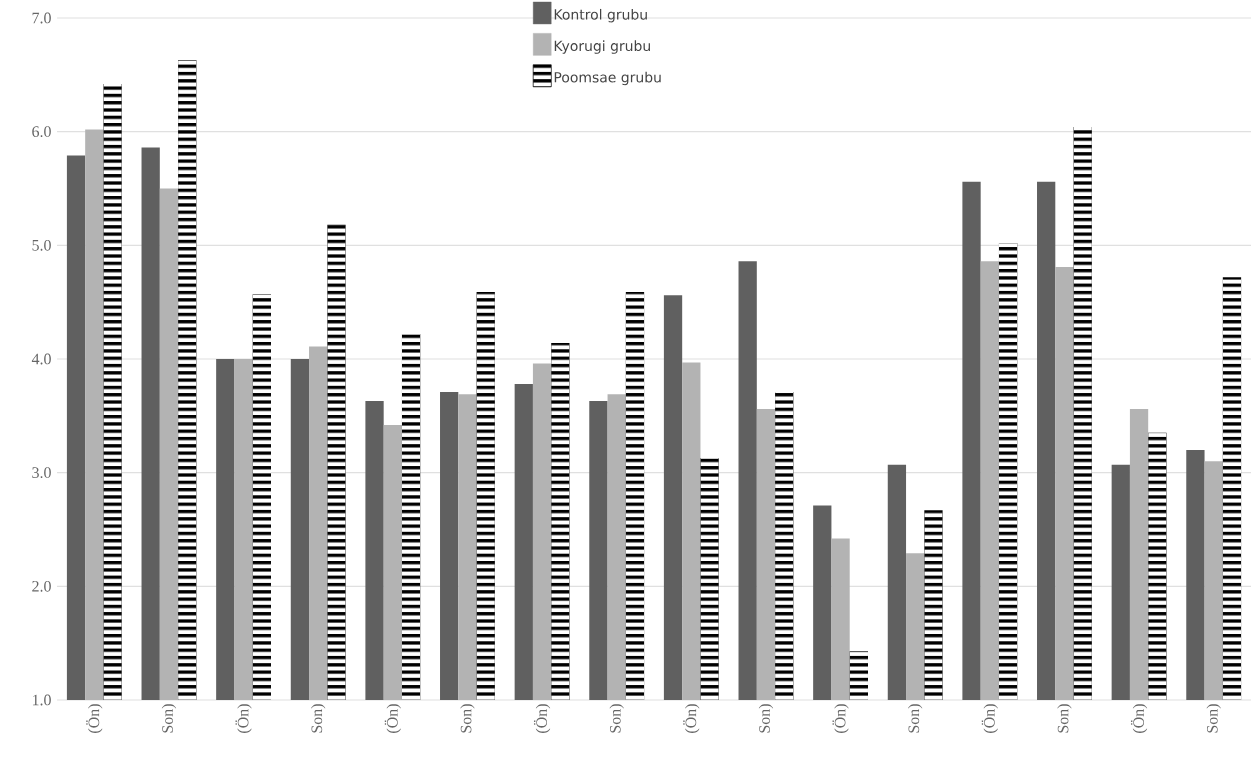 The height and width of the screenshot is (780, 1251). Describe the element at coordinates (607, 78) in the screenshot. I see `legend-label: Poomsae grubu` at that location.